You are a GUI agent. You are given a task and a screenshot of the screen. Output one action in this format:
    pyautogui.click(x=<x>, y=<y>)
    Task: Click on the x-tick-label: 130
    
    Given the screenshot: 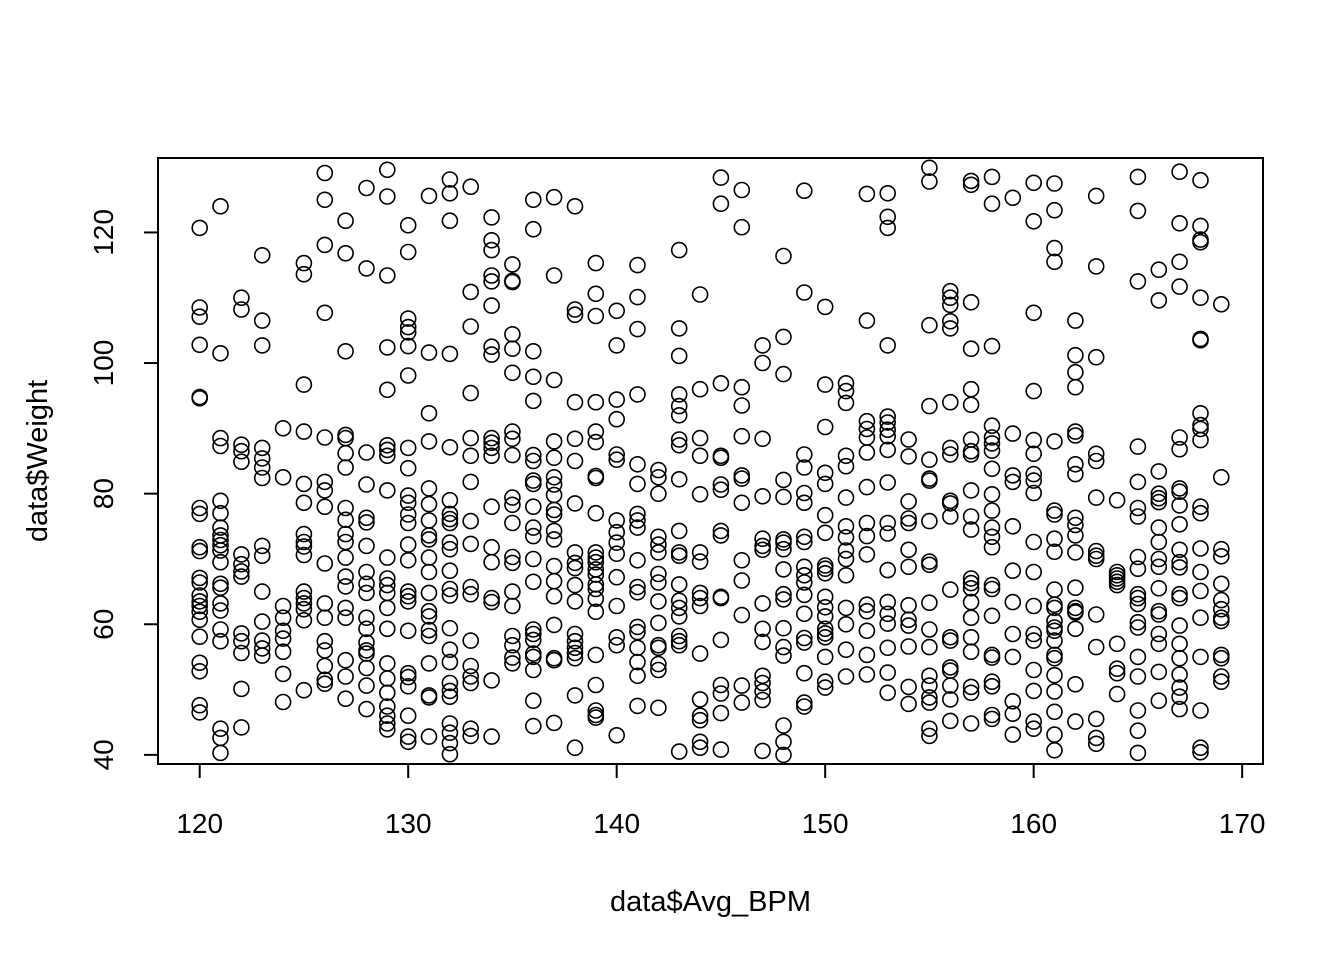 What is the action you would take?
    pyautogui.click(x=408, y=823)
    